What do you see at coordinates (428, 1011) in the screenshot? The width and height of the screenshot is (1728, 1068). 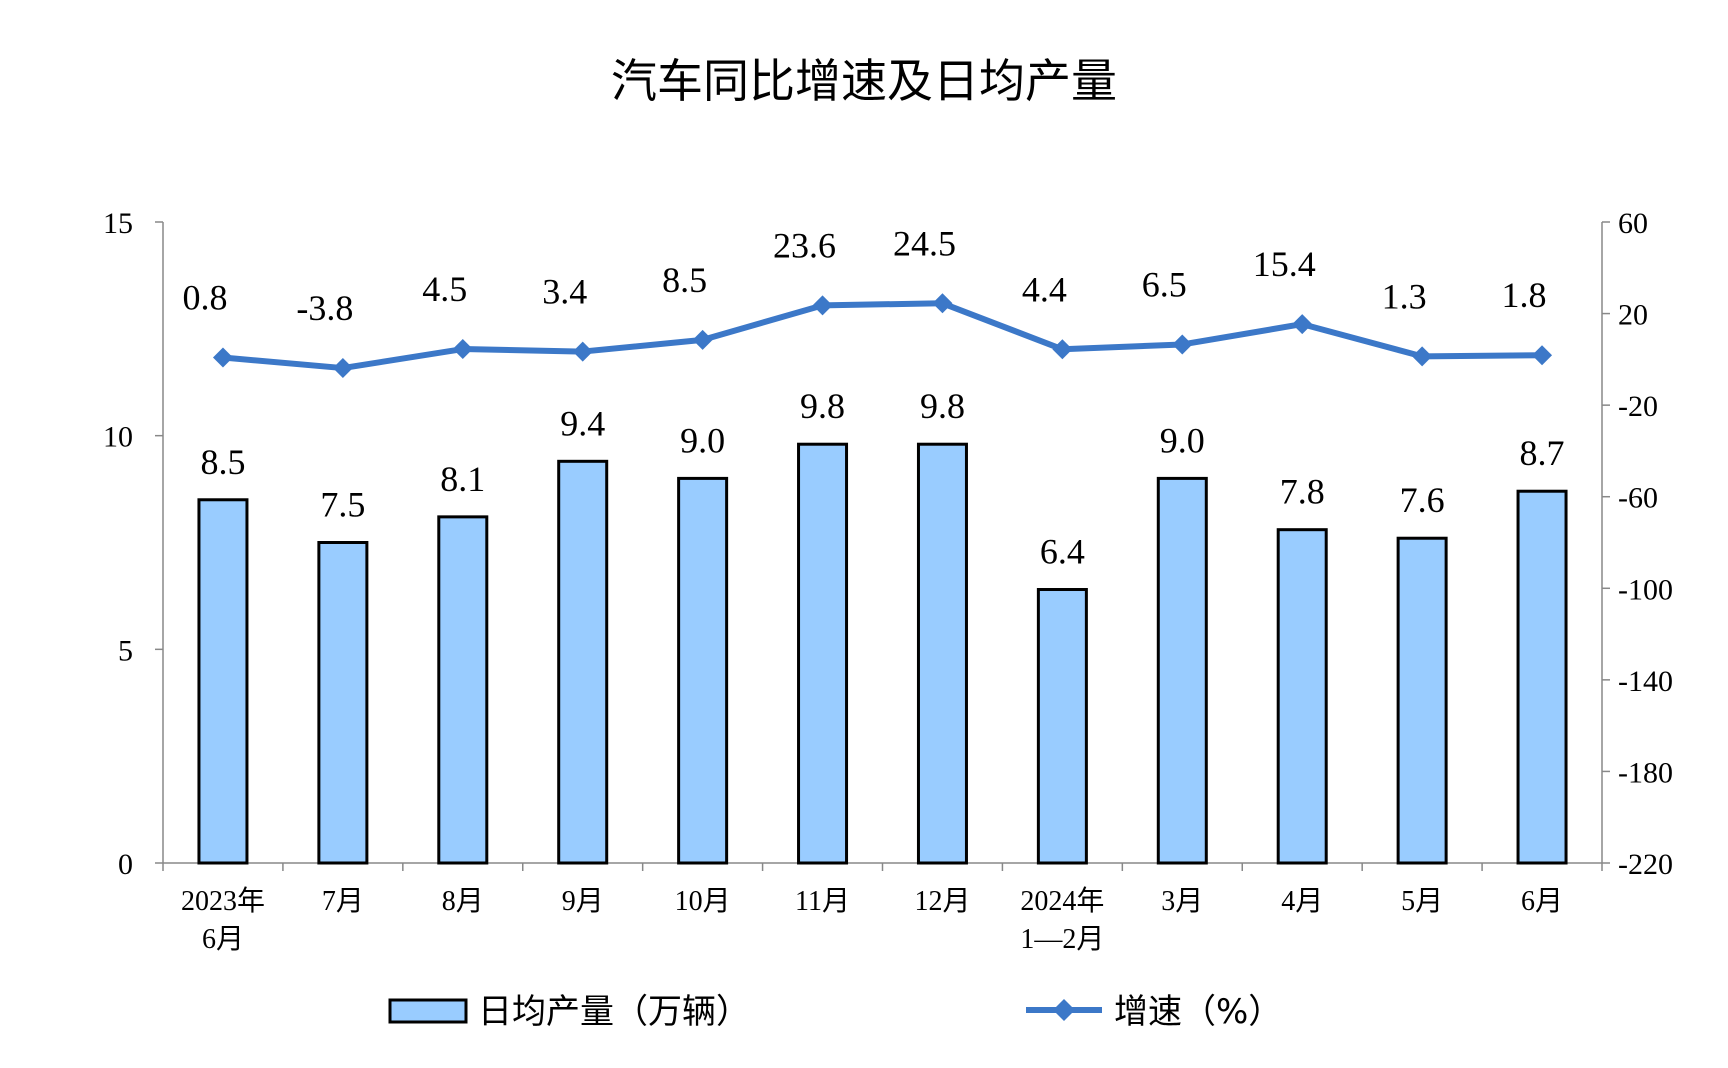 I see `legend-bar-swatch` at bounding box center [428, 1011].